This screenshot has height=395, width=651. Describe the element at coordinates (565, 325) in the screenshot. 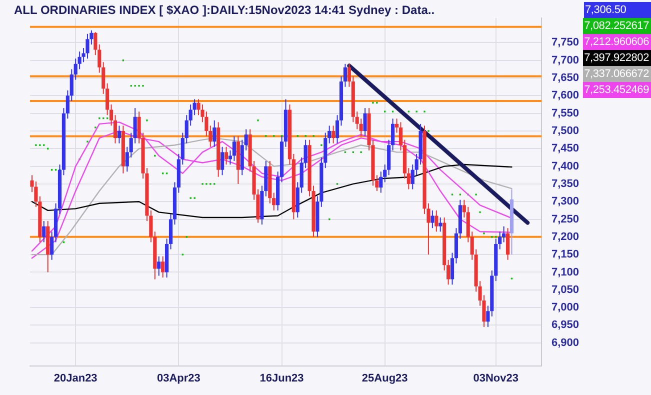

I see `y-tick-label: 6,950` at that location.